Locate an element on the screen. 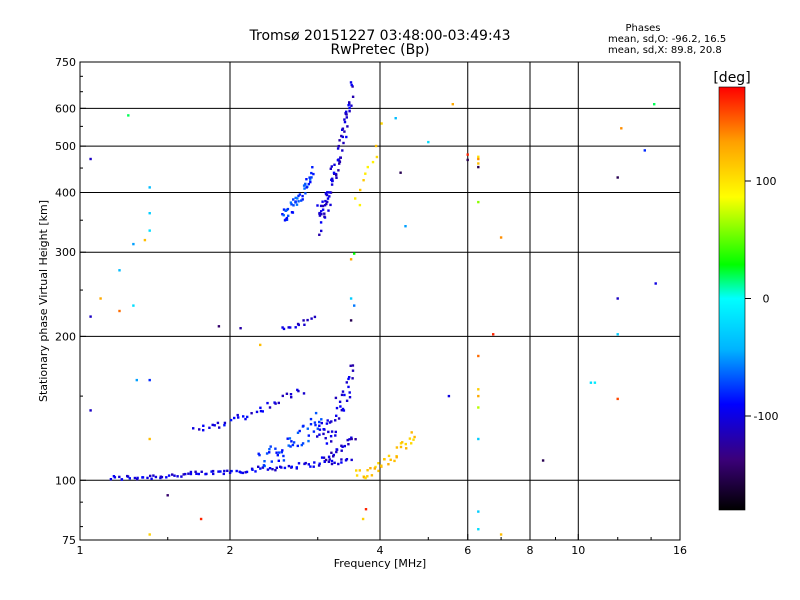 The height and width of the screenshot is (600, 800). colorbar is located at coordinates (732, 298).